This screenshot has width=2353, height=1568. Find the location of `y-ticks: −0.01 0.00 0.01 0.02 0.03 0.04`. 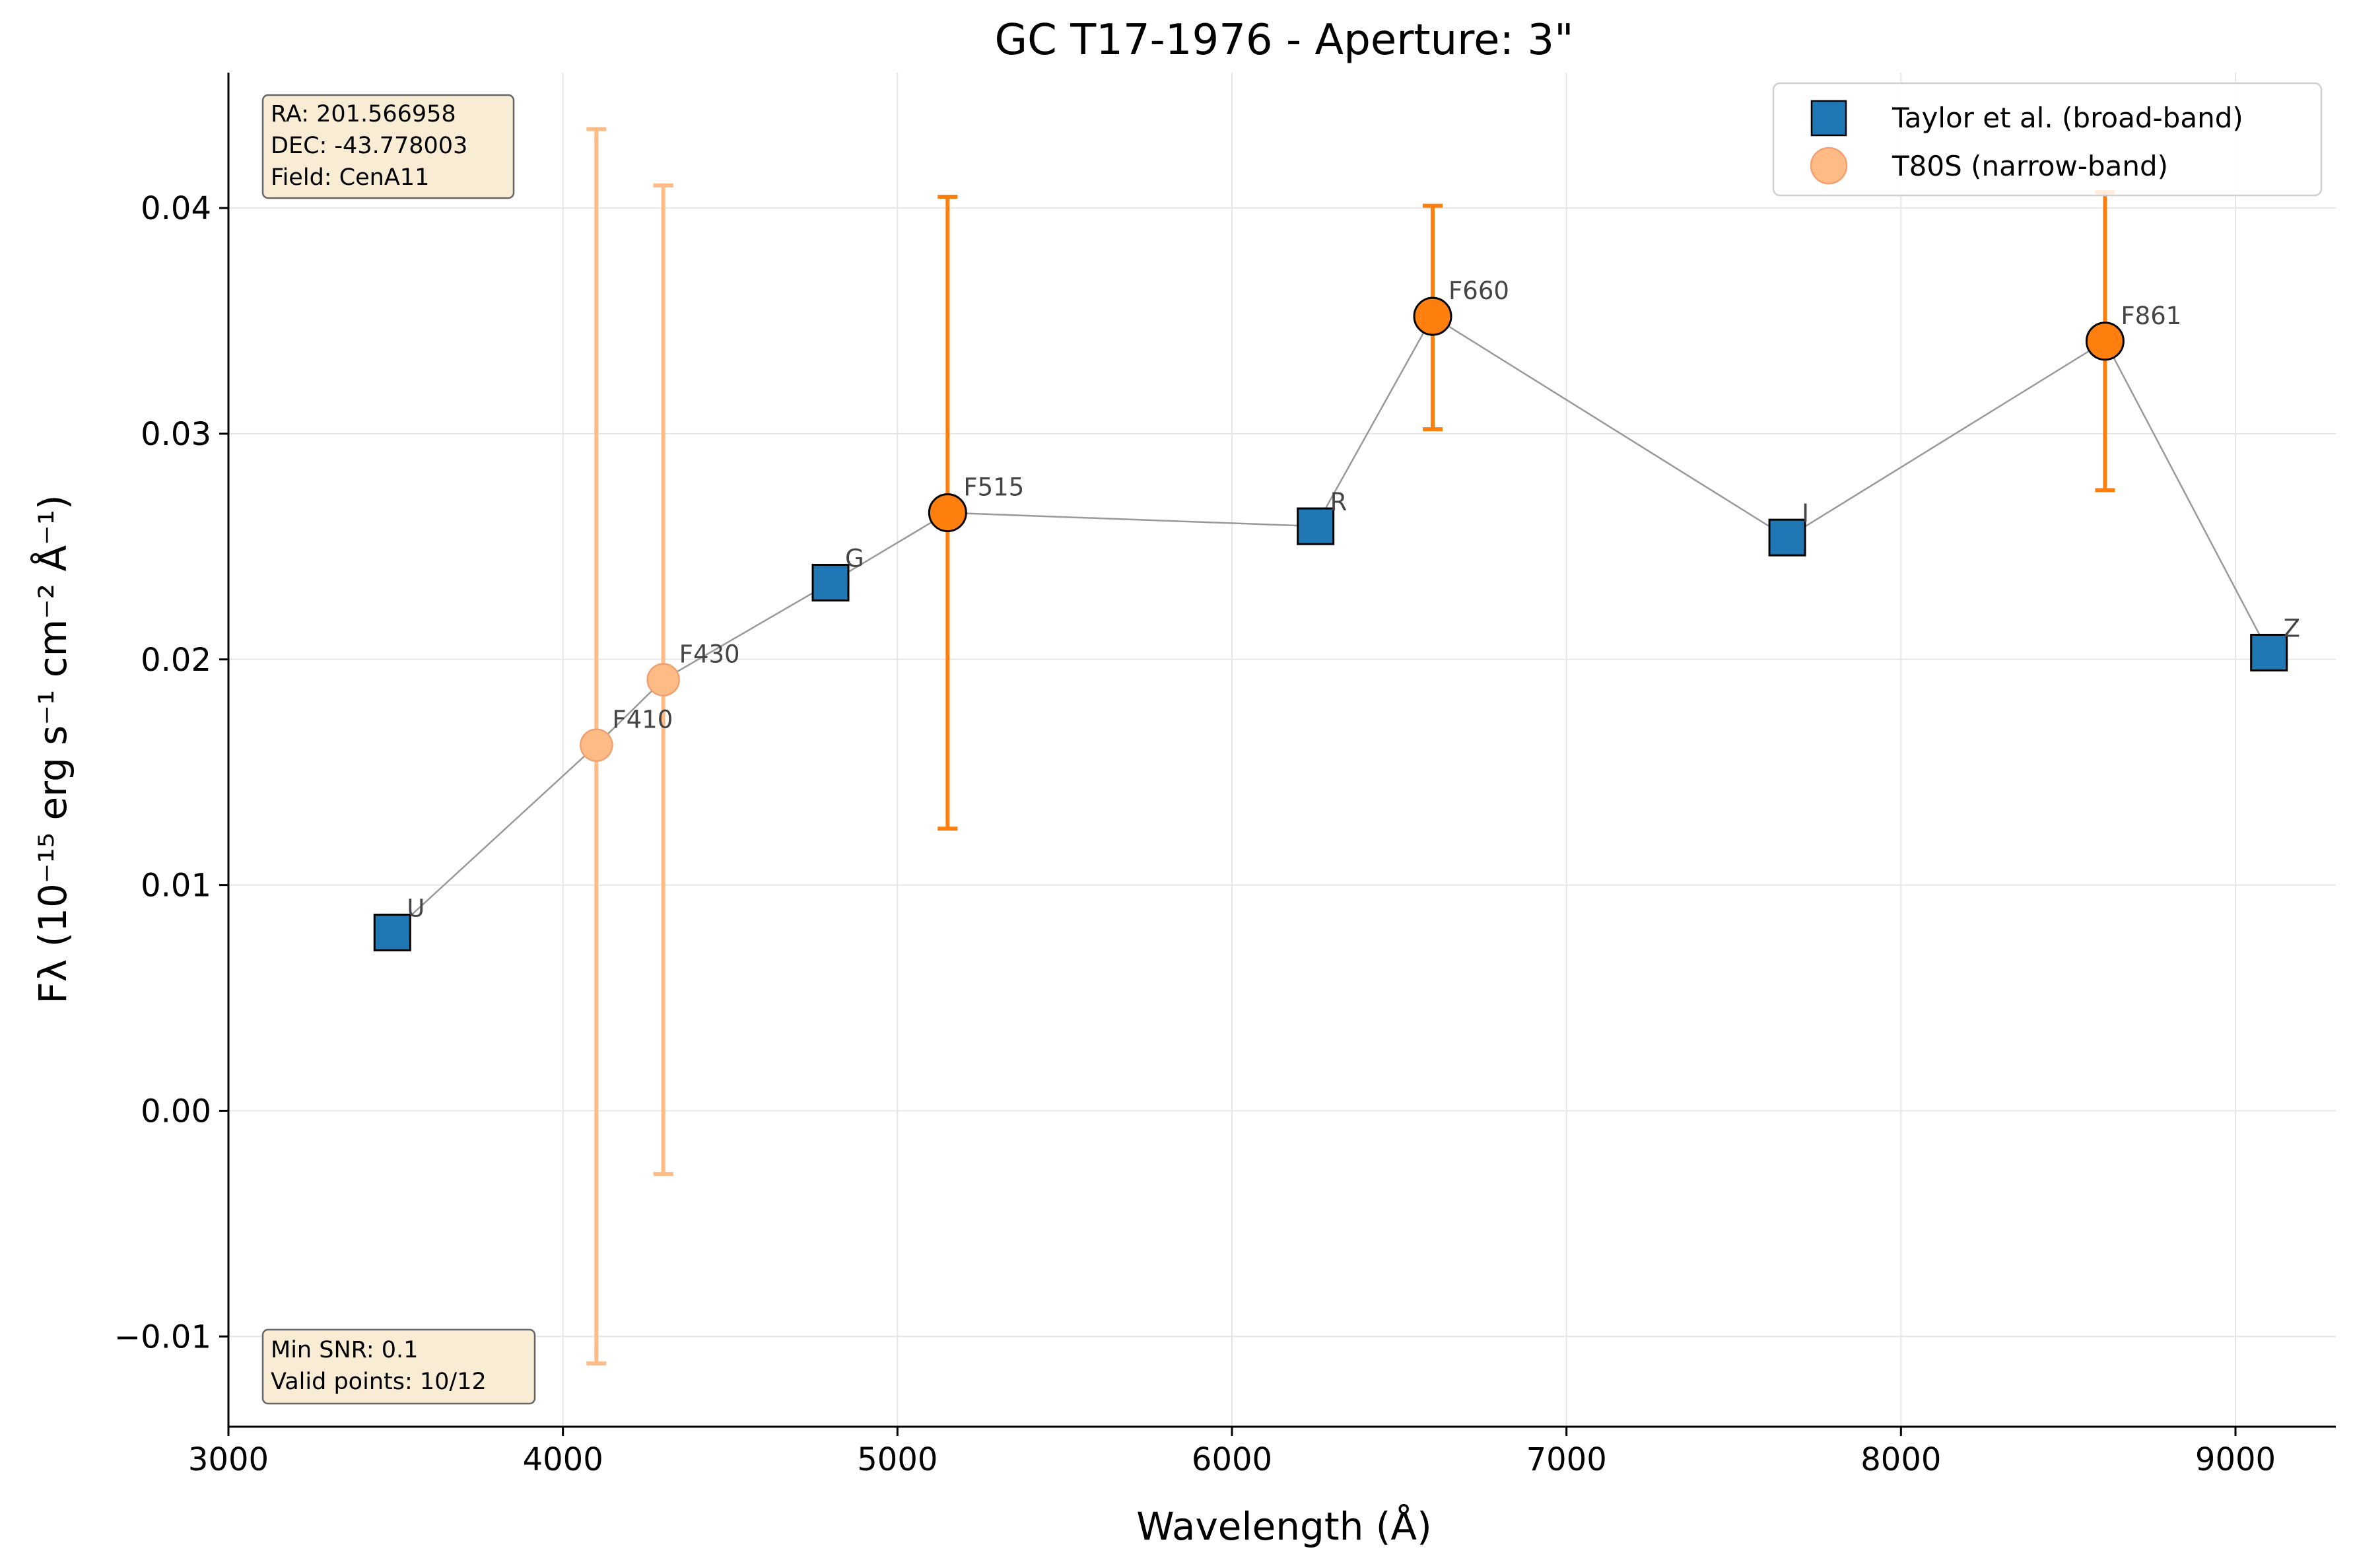

y-ticks: −0.01 0.00 0.01 0.02 0.03 0.04 is located at coordinates (171, 772).